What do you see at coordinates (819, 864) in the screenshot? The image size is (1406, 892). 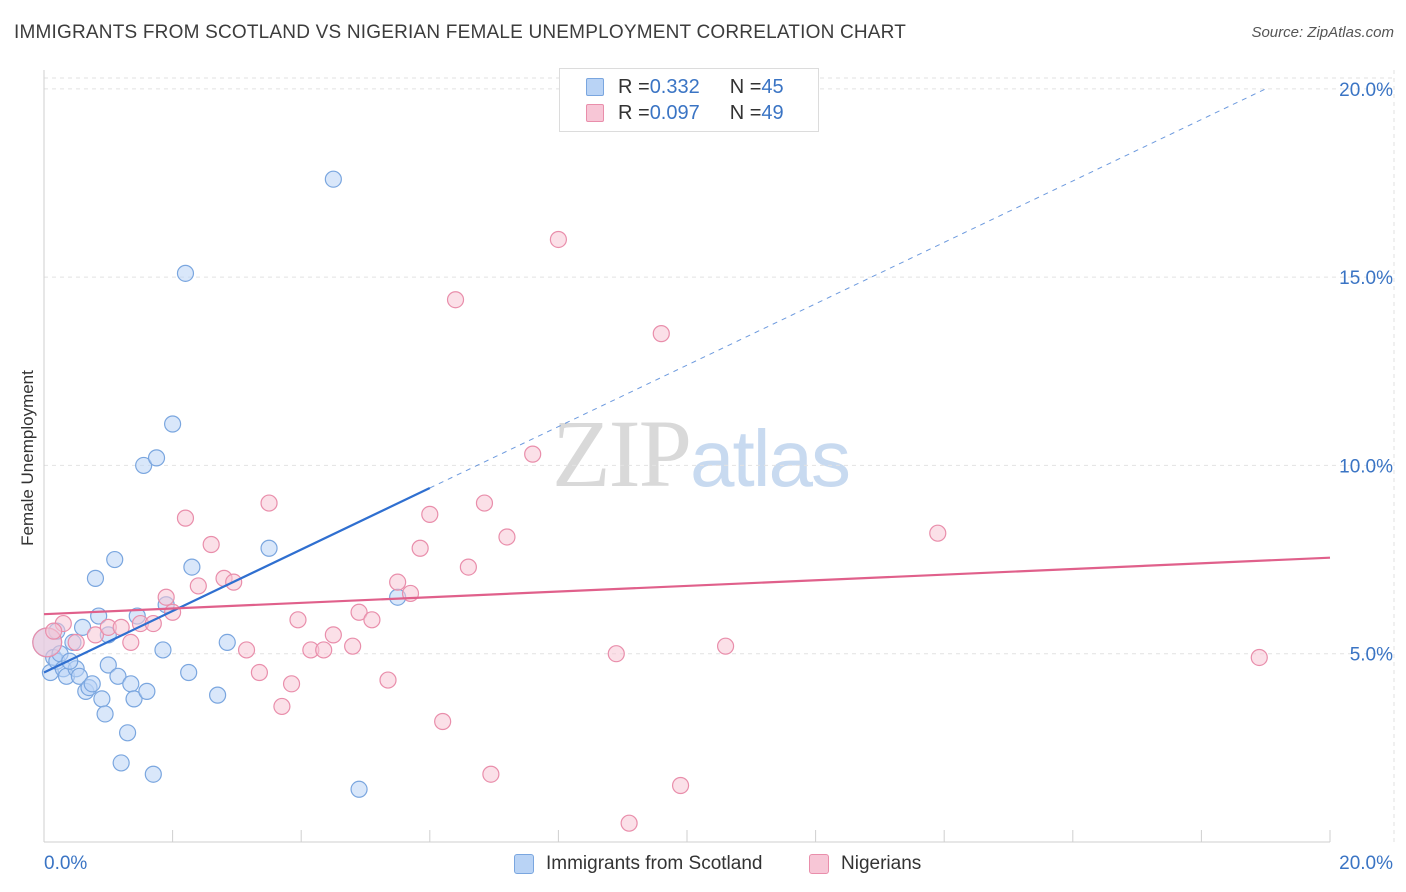 I see `bottom-legend-swatch-pink` at bounding box center [819, 864].